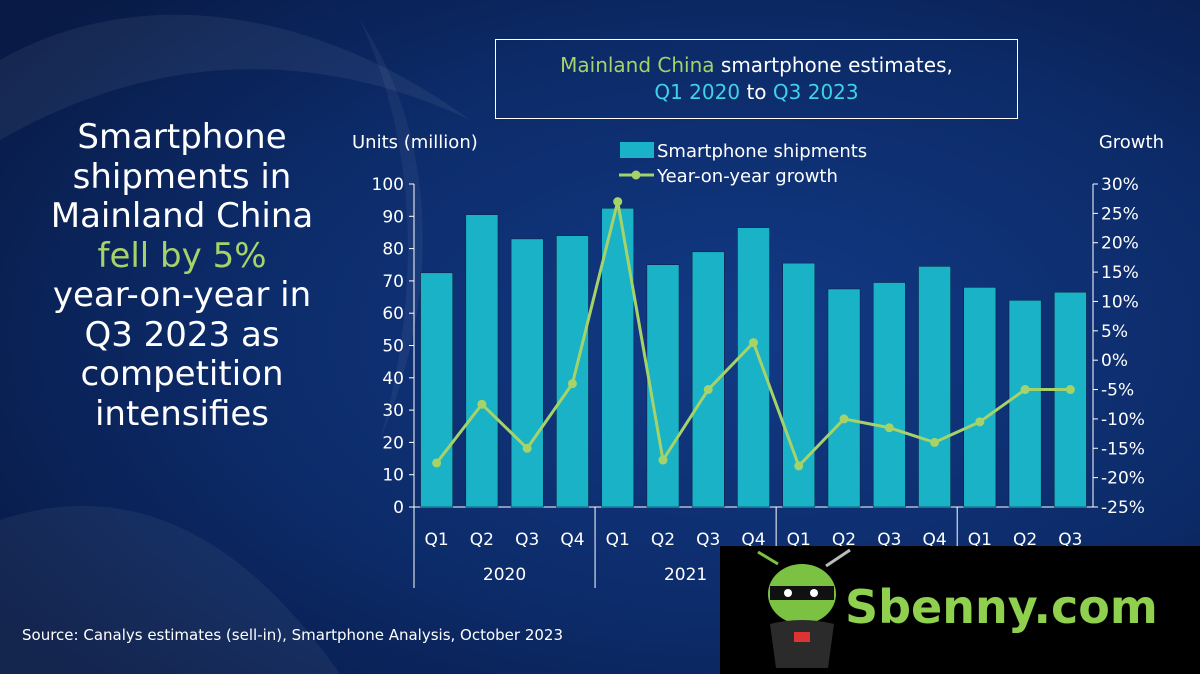  What do you see at coordinates (1120, 214) in the screenshot?
I see `right-axis-tick-label: 25%` at bounding box center [1120, 214].